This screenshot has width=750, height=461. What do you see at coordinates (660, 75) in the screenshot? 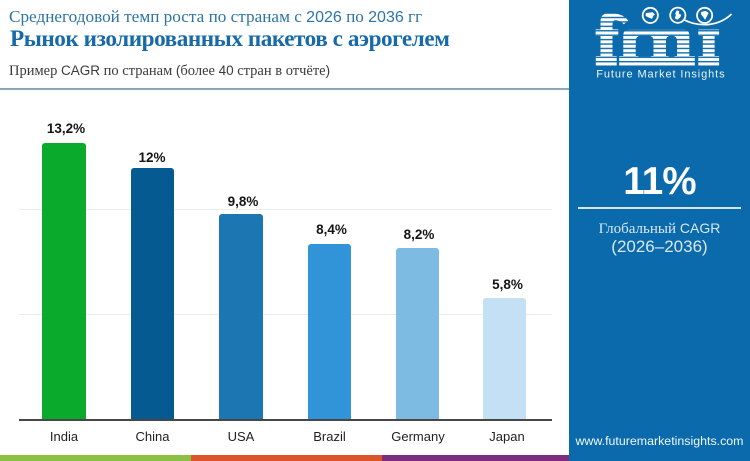
I see `svg-text: Future Market Insights` at bounding box center [660, 75].